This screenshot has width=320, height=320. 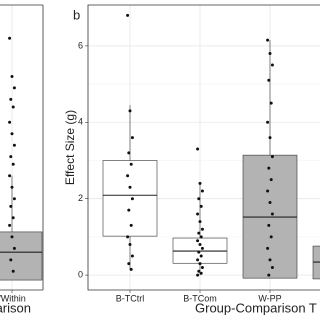 I want to click on x-tick-label: B-TCom, so click(x=200, y=298).